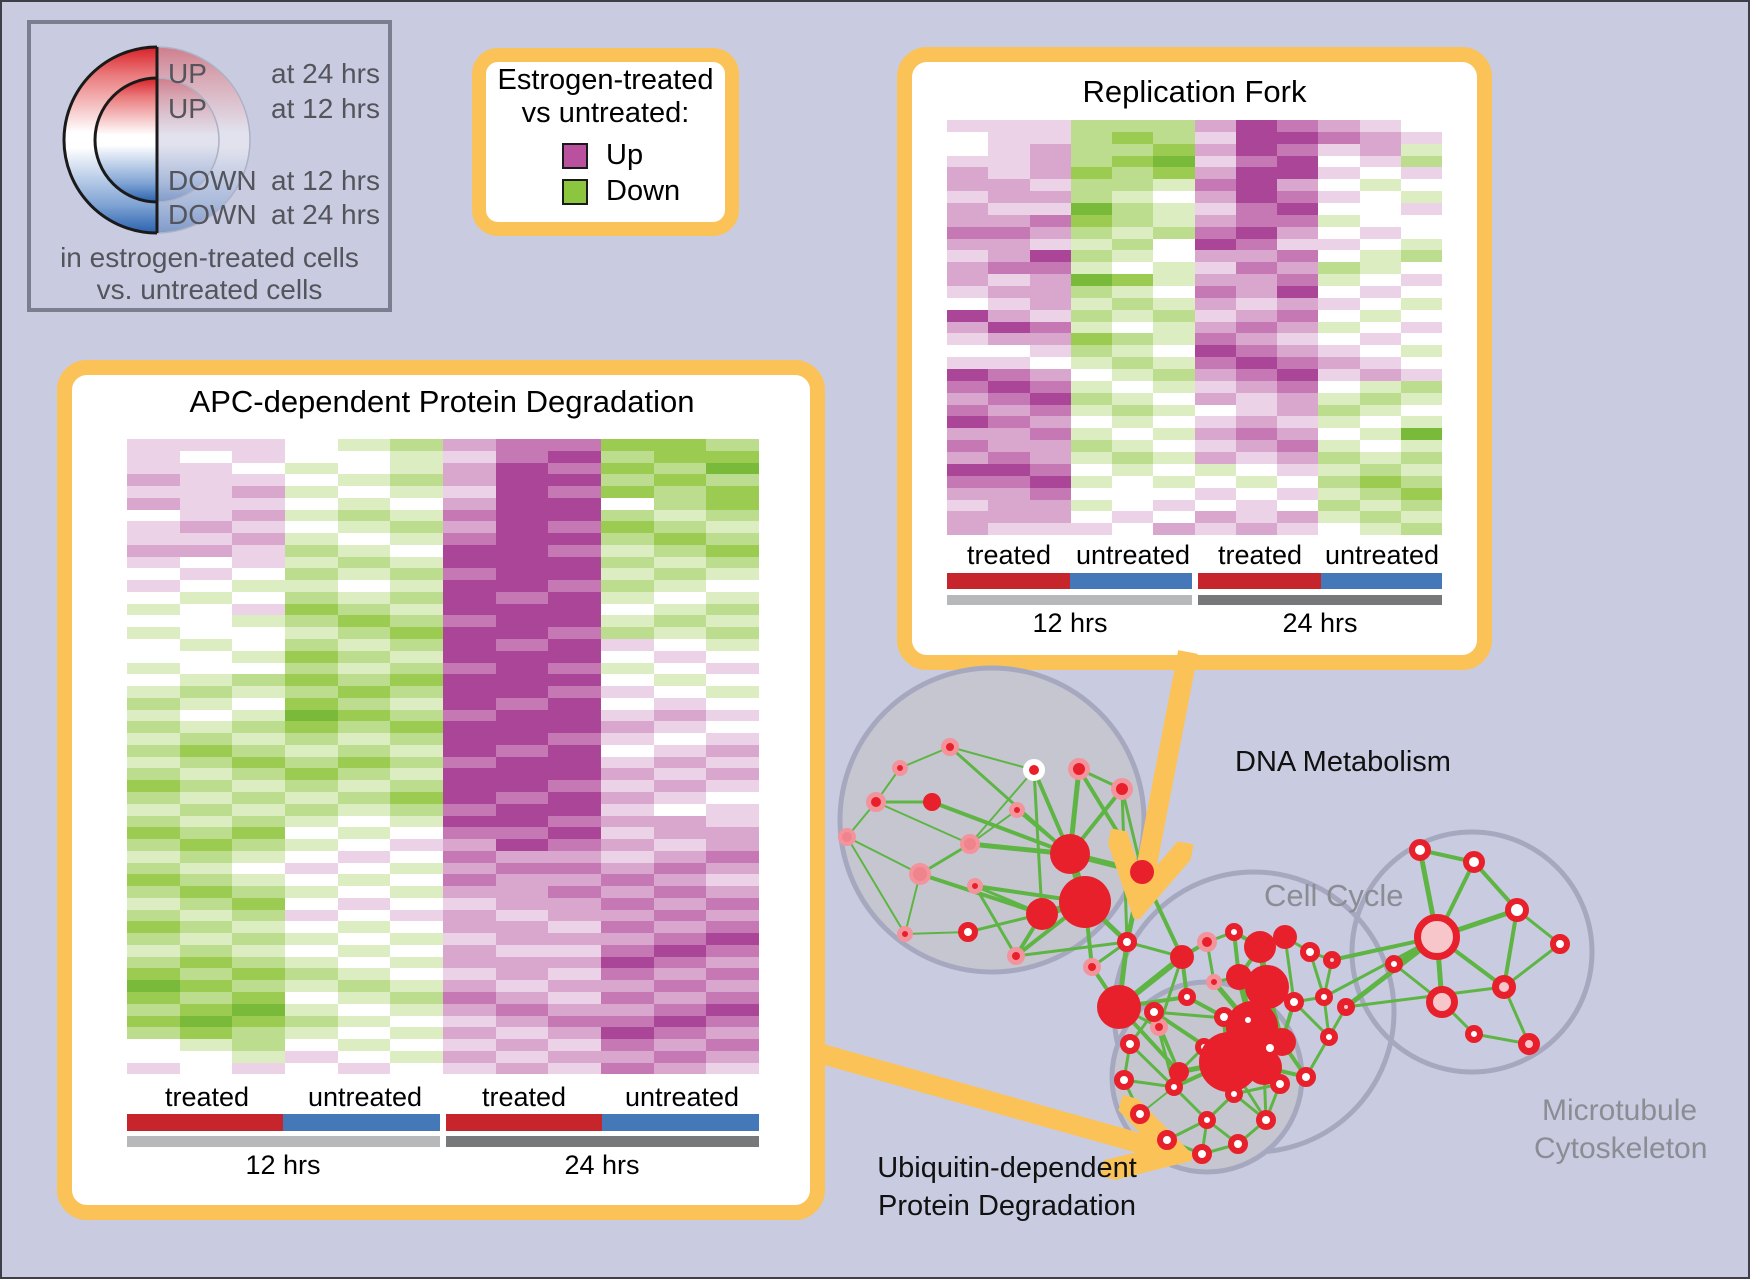  I want to click on microtubule-label-line2: Cytoskeleton, so click(1621, 1148).